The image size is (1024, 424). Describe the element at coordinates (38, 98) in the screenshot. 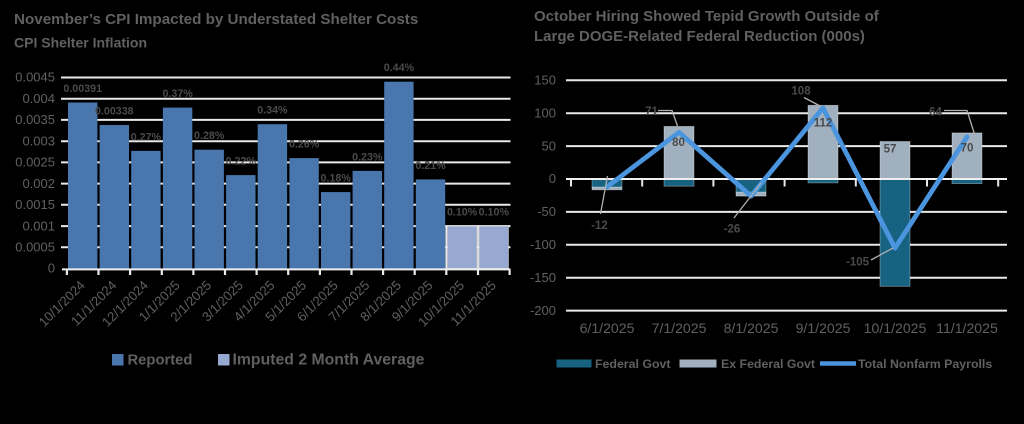

I see `svg-text: 0.004` at that location.